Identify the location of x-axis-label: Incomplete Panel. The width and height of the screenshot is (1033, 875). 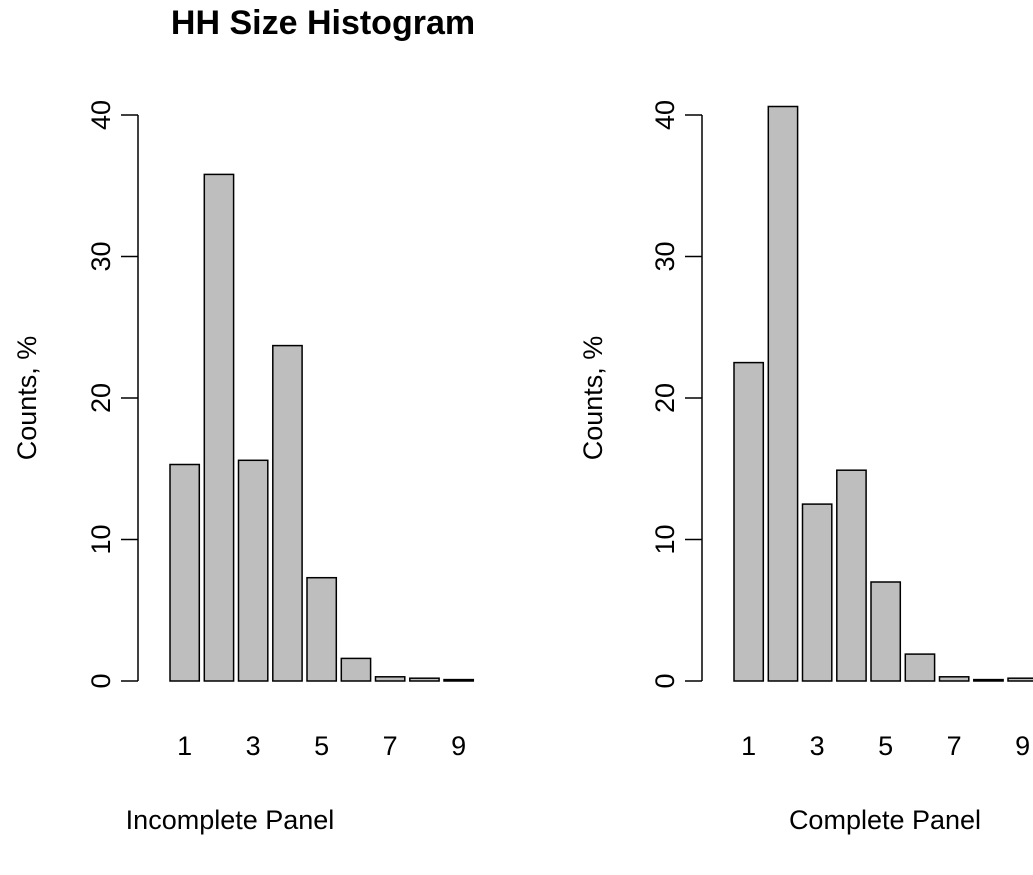
(230, 820).